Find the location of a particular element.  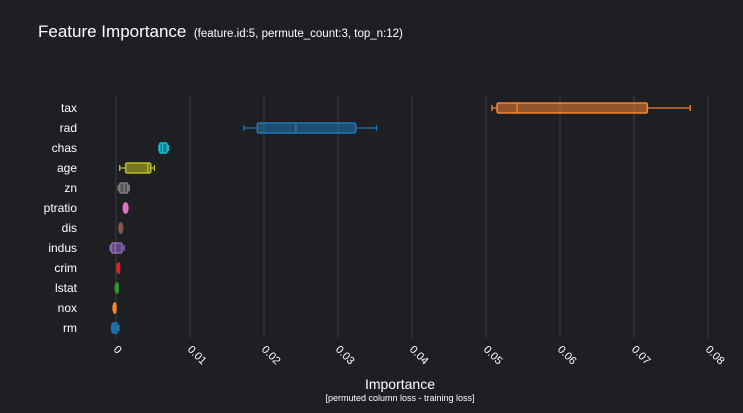

feature-label-rm: rm is located at coordinates (70, 328).